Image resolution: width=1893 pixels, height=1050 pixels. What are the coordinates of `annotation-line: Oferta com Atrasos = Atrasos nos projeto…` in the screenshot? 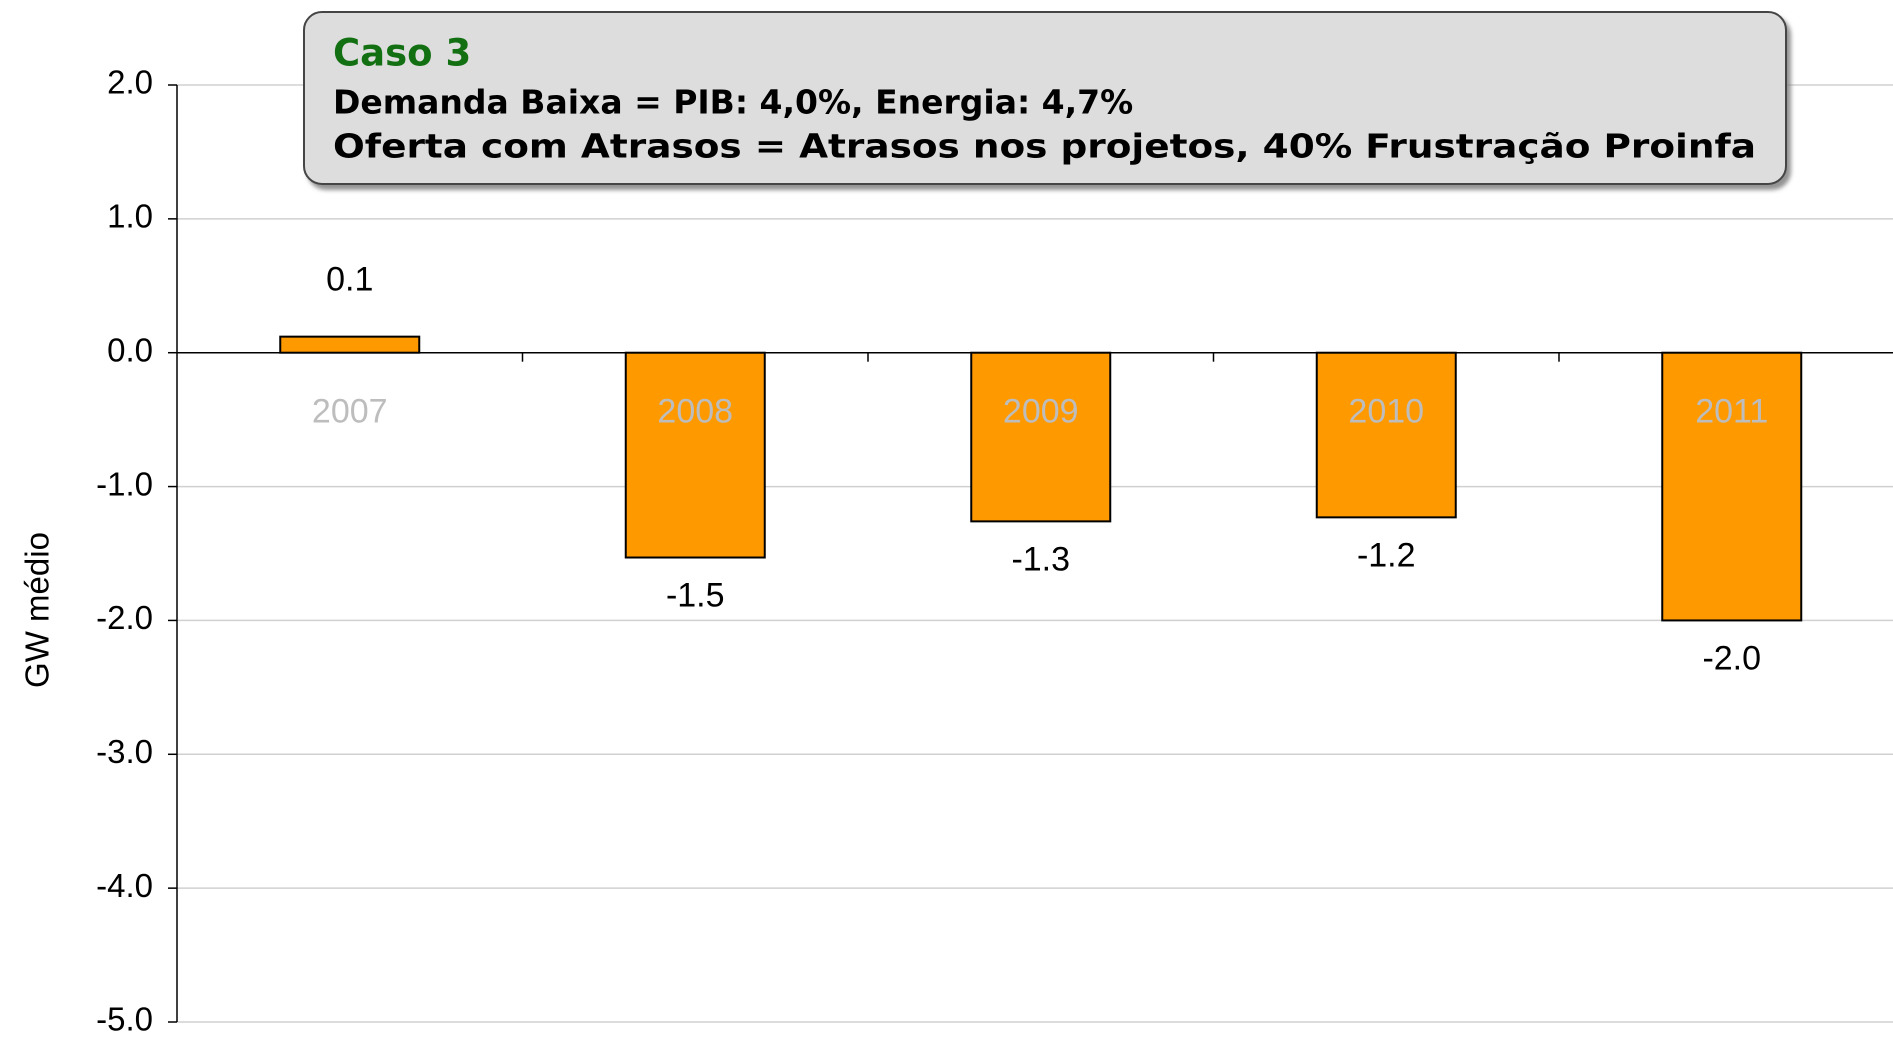 It's located at (1044, 146).